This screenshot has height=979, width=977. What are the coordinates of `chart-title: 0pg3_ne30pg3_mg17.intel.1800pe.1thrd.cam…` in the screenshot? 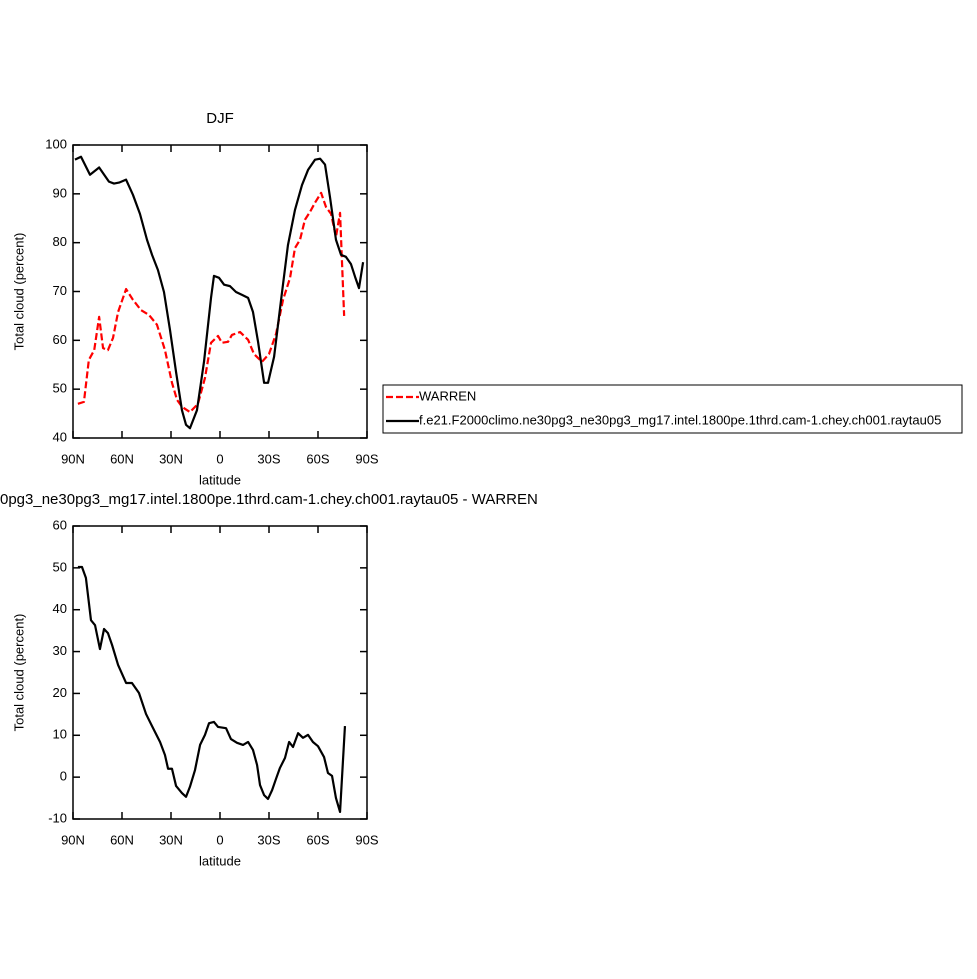 It's located at (269, 499).